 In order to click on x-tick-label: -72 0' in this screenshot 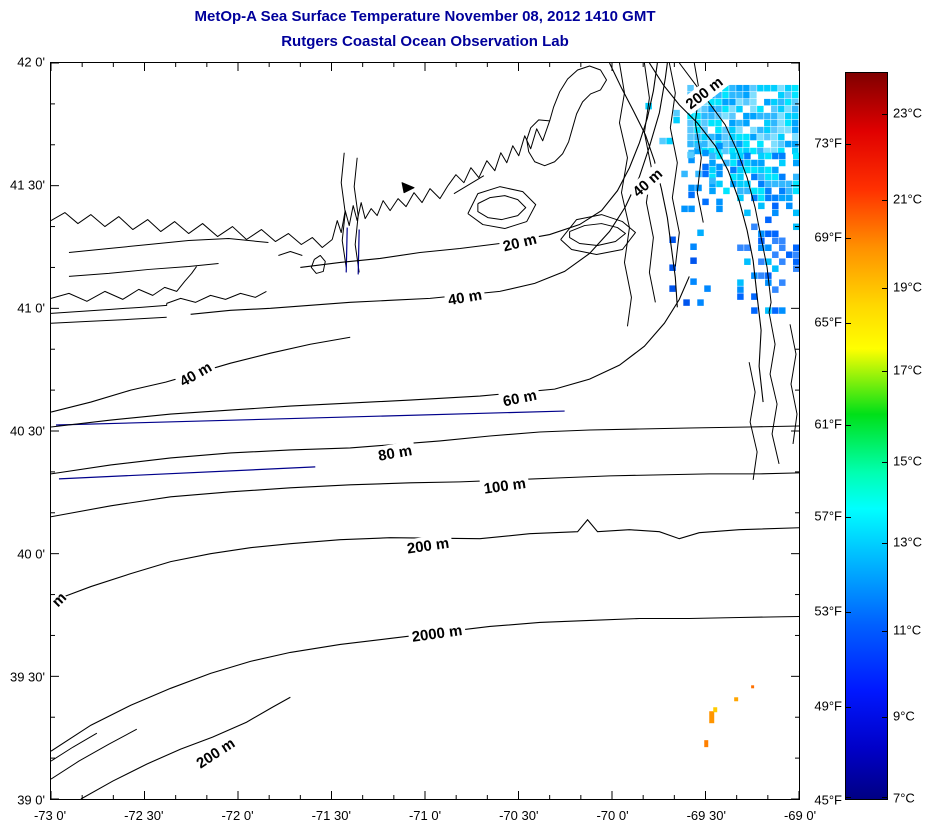, I will do `click(237, 815)`.